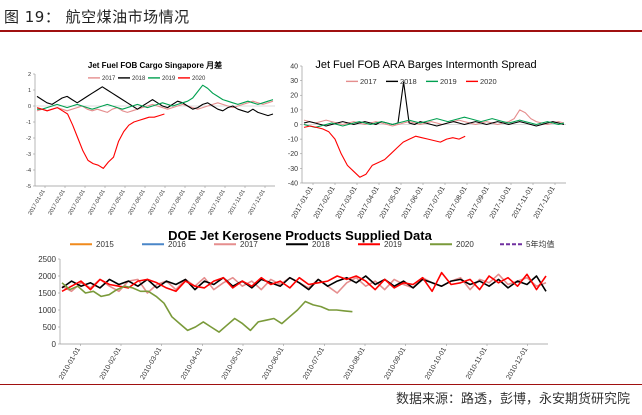 This screenshot has height=415, width=642. I want to click on x-tick-label: 2010-07-01, so click(314, 363).